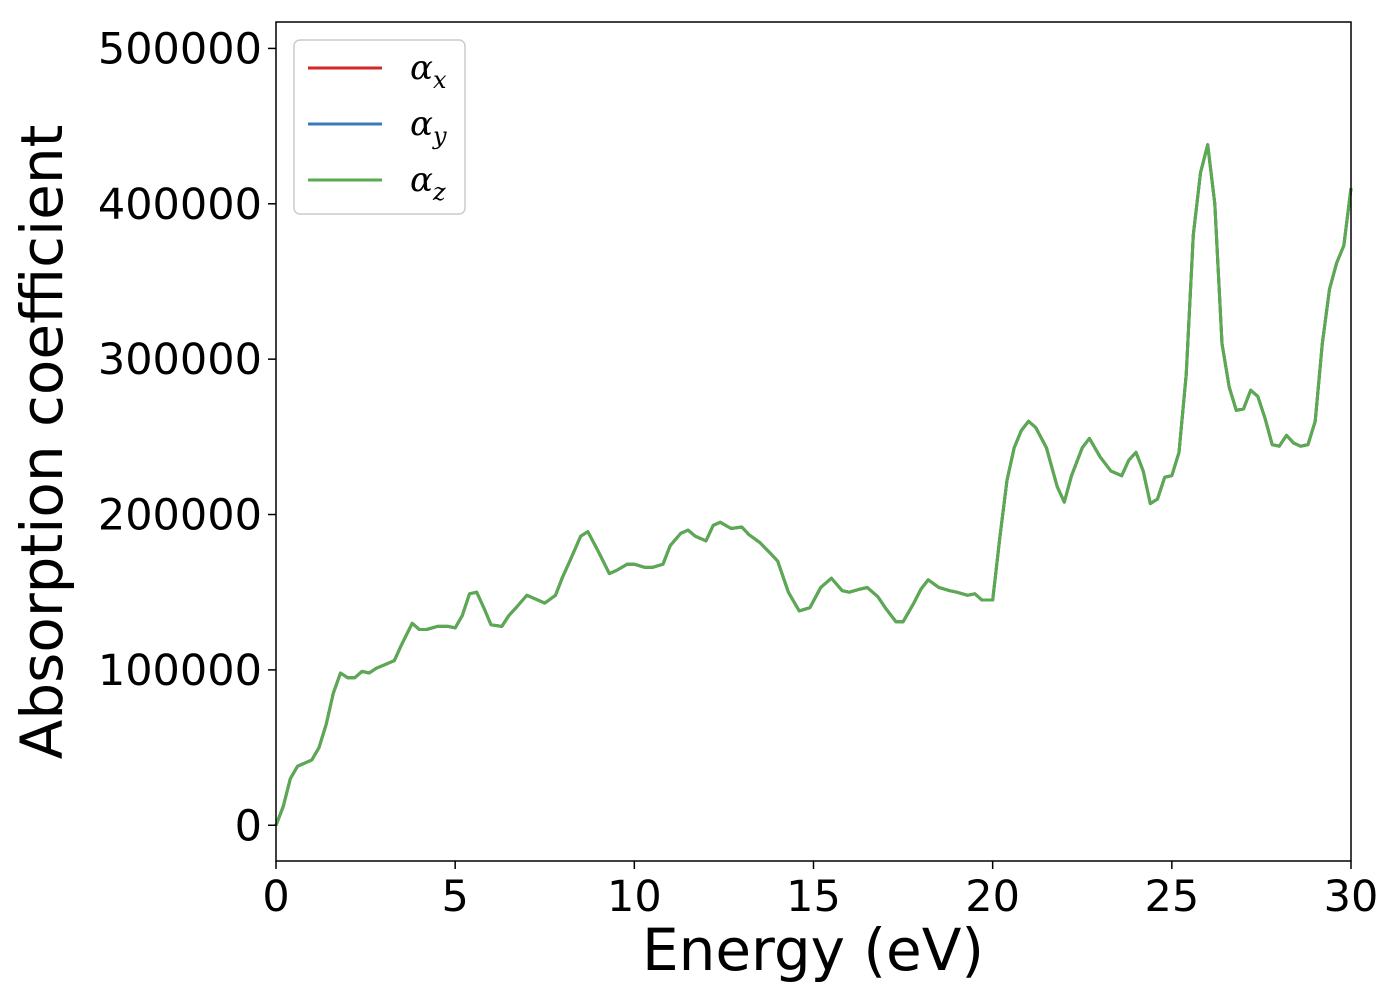  I want to click on x-axis-ticks: 0 5 10 15 20 25 30, so click(820, 891).